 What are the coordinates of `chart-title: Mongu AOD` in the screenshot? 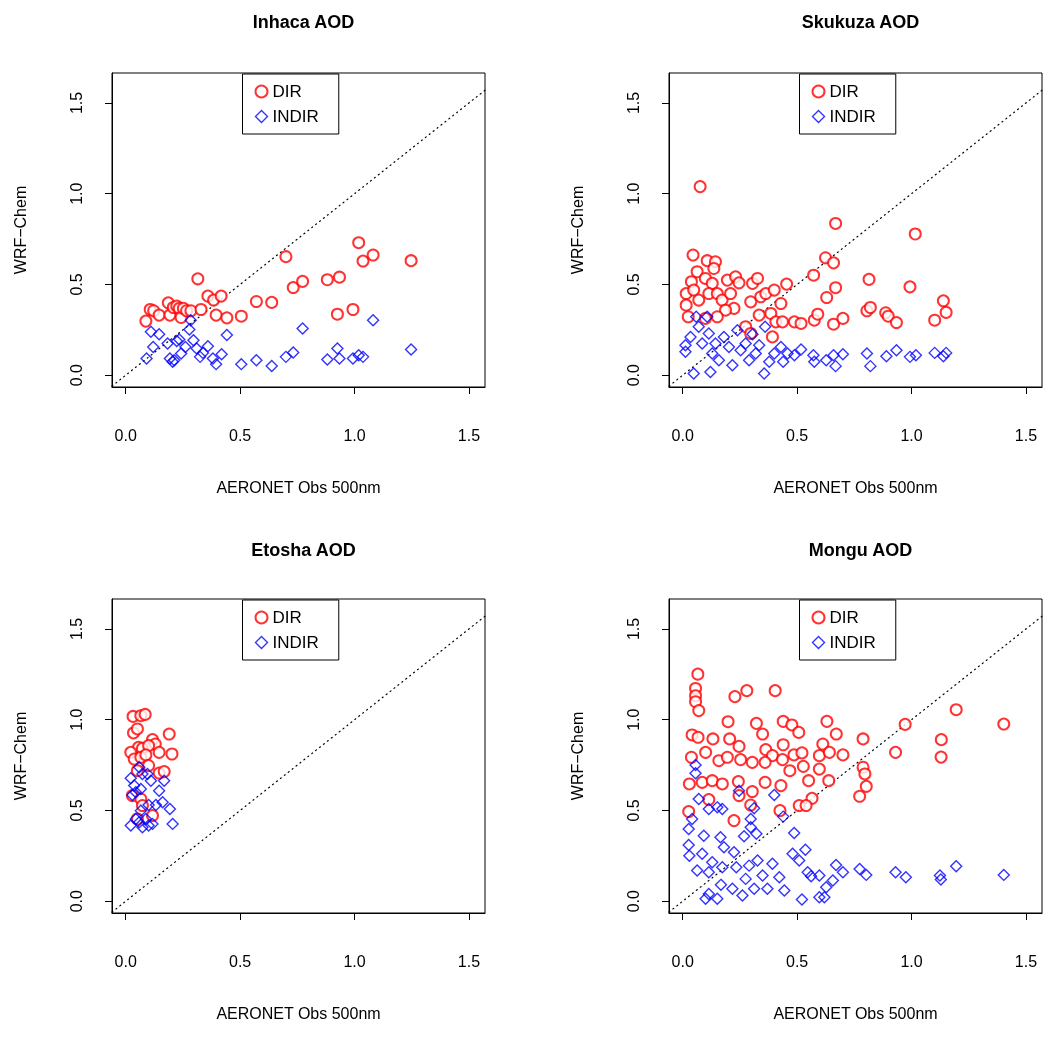 It's located at (860, 550).